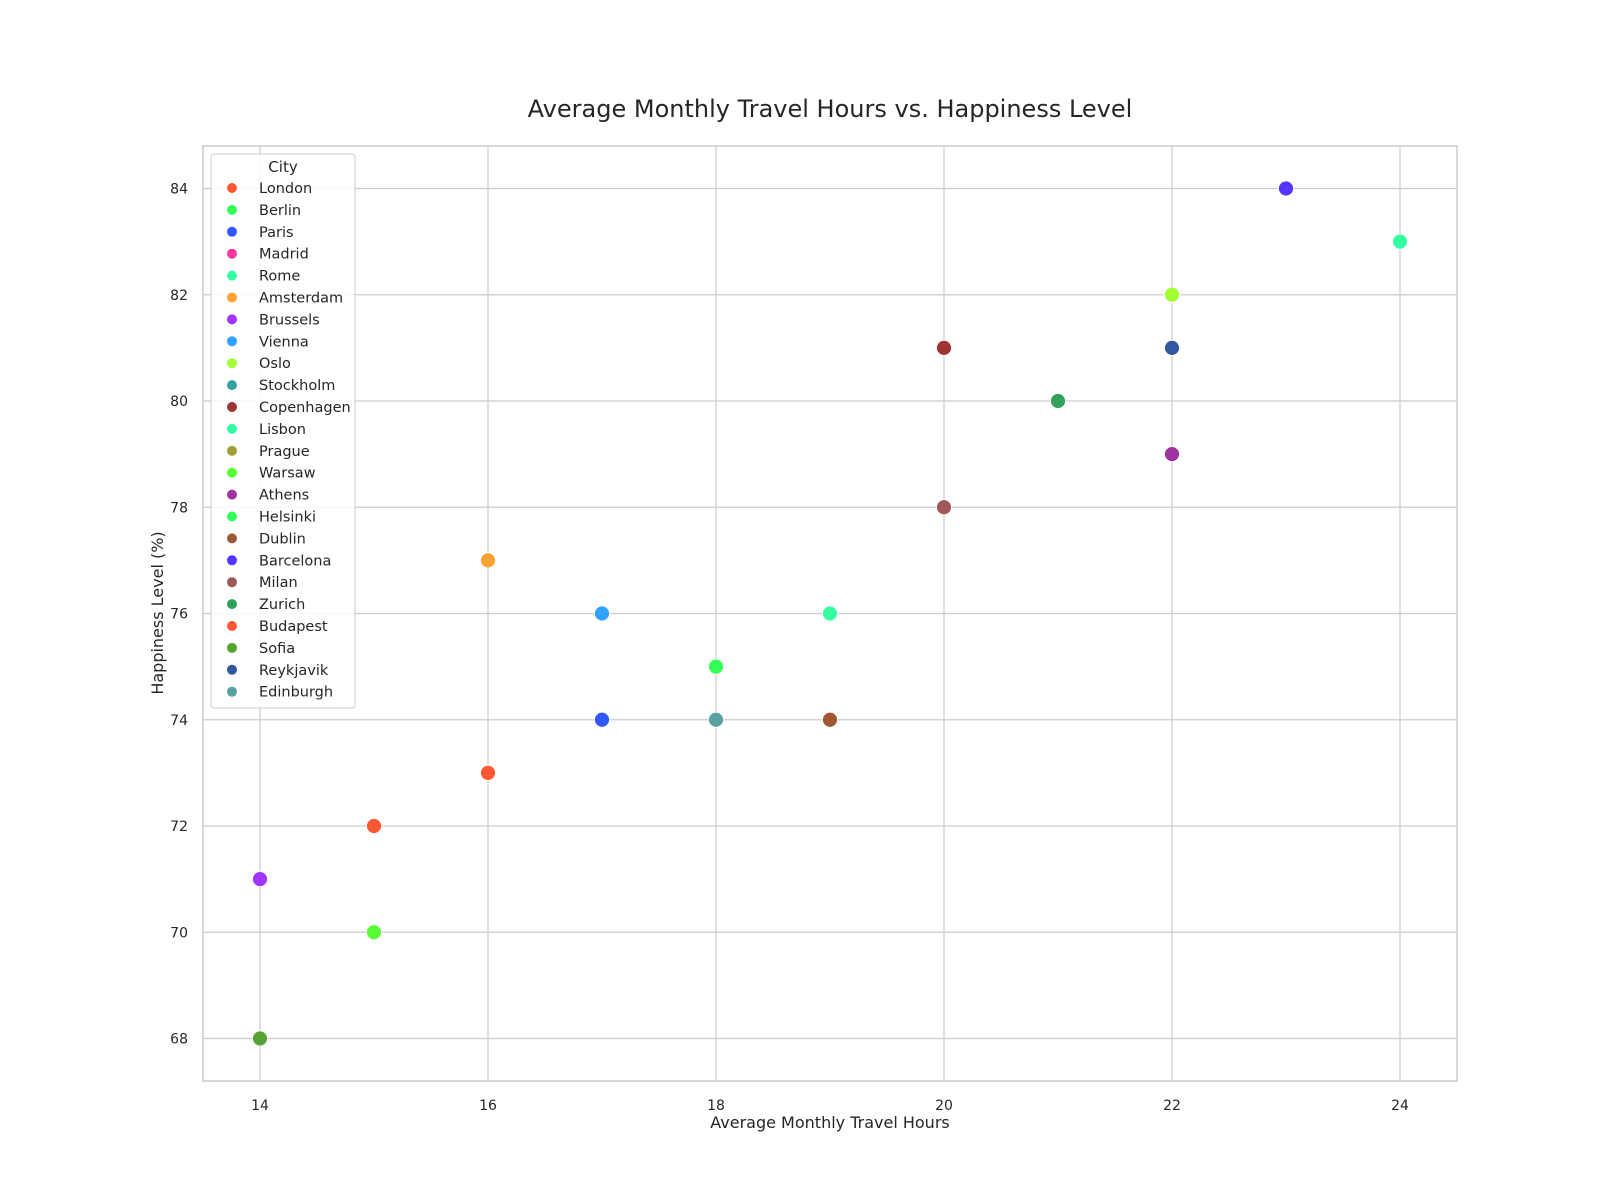  I want to click on y-tick-label: 78, so click(179, 508).